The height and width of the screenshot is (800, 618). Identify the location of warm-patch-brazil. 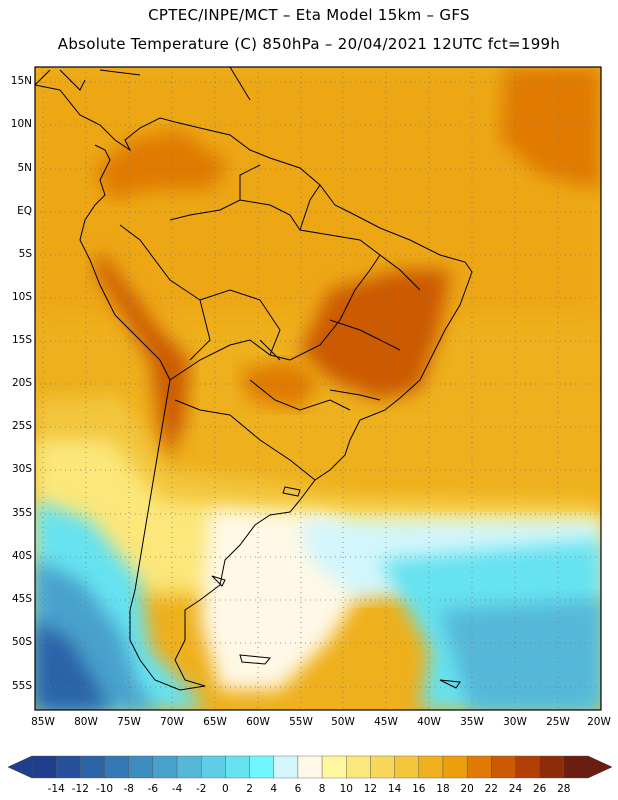
(375, 335).